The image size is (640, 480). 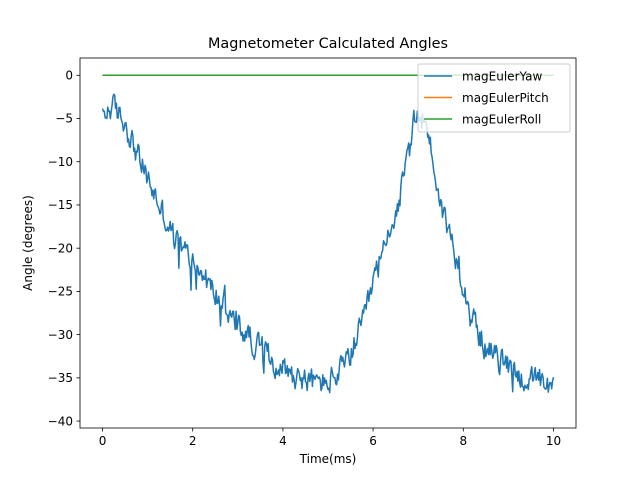 What do you see at coordinates (553, 441) in the screenshot?
I see `x-tick-label: 10` at bounding box center [553, 441].